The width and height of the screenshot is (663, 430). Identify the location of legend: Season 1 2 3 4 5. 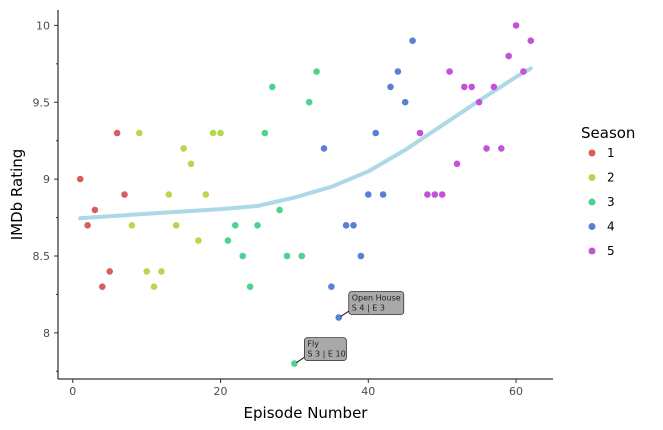
(608, 191).